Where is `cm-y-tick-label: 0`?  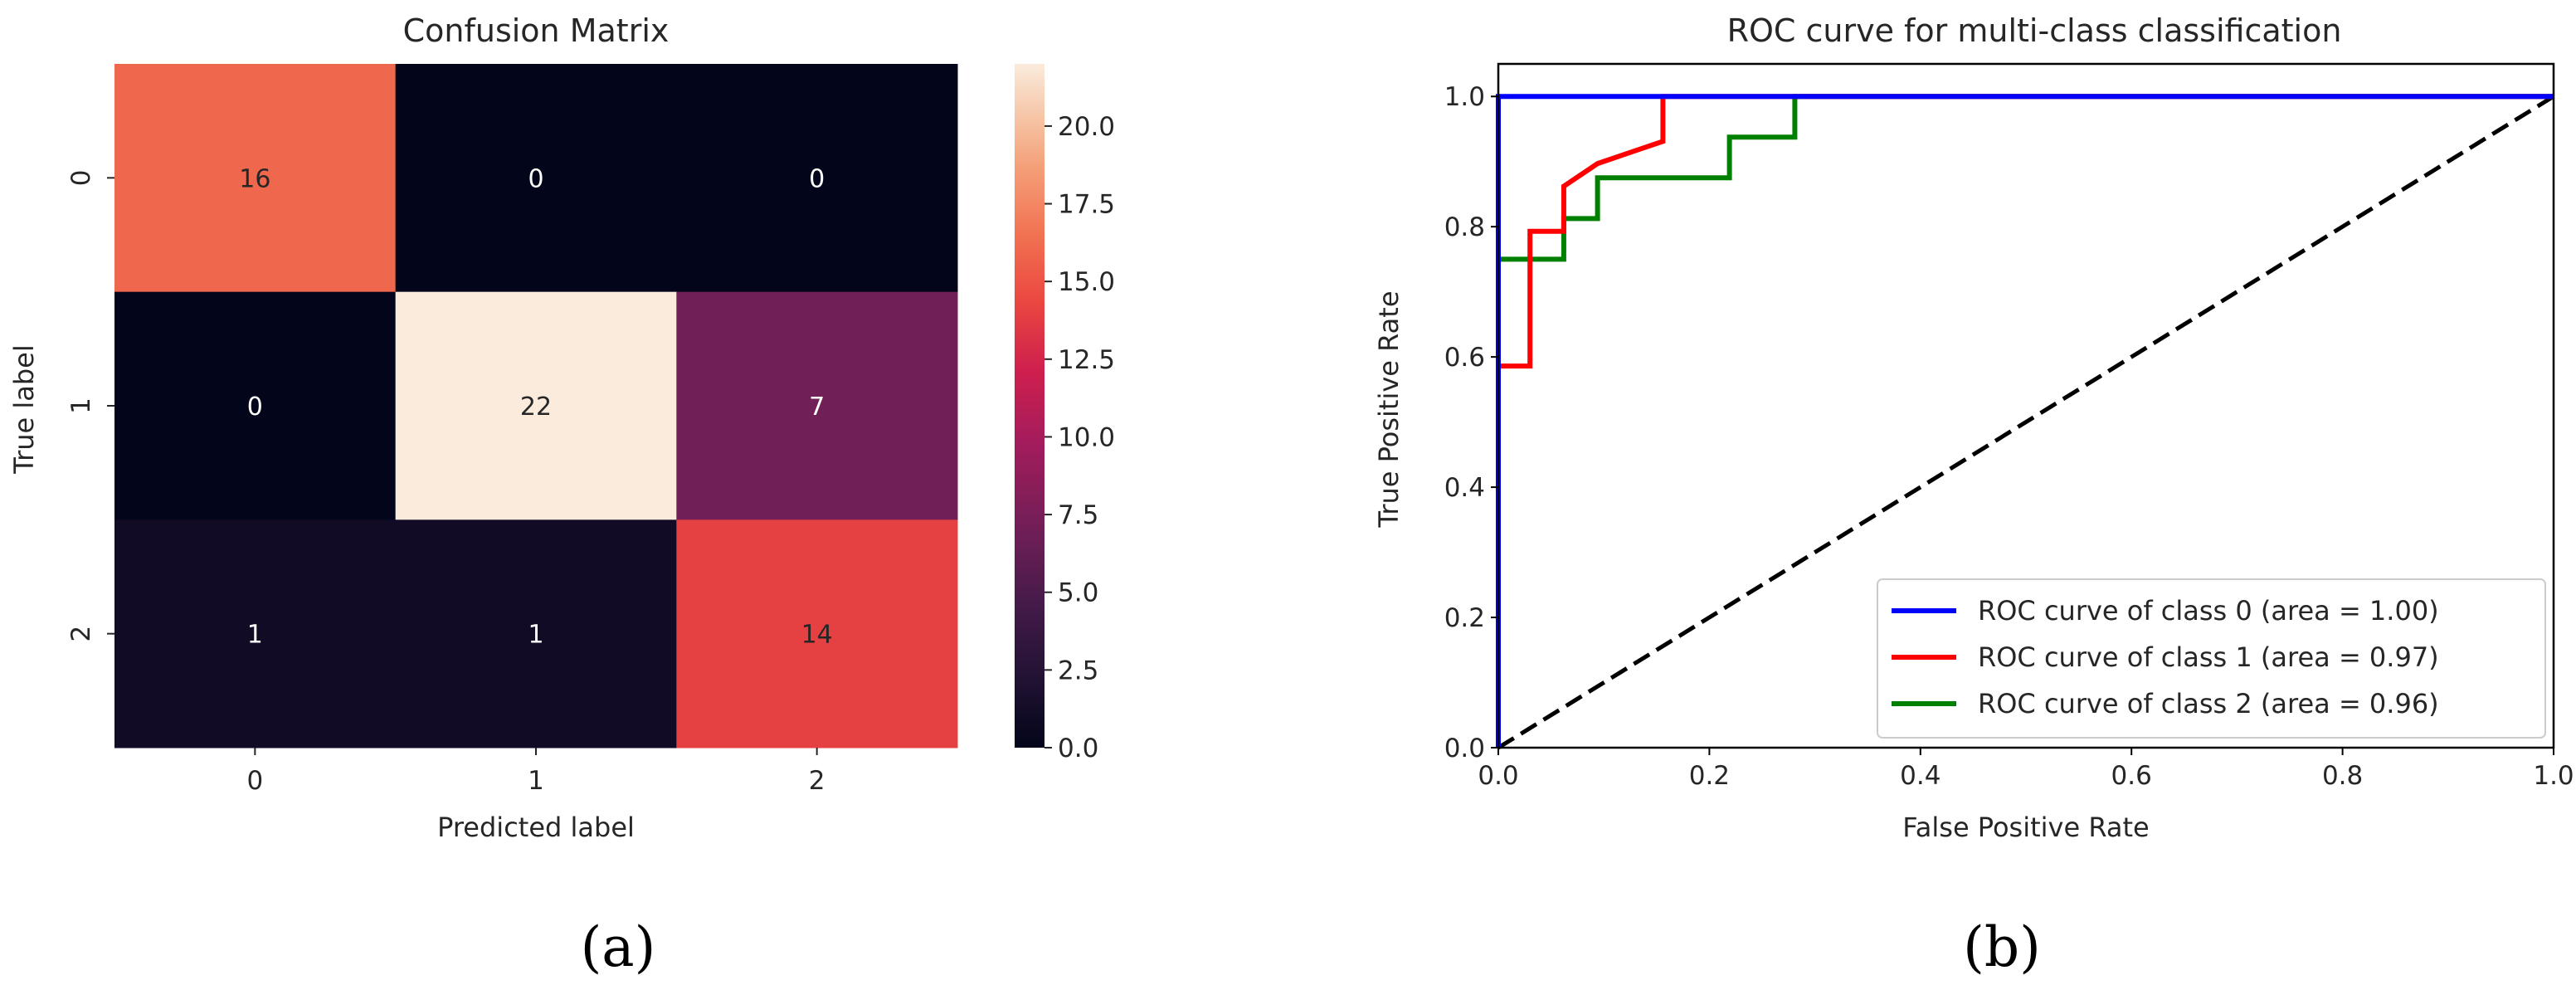
cm-y-tick-label: 0 is located at coordinates (81, 178).